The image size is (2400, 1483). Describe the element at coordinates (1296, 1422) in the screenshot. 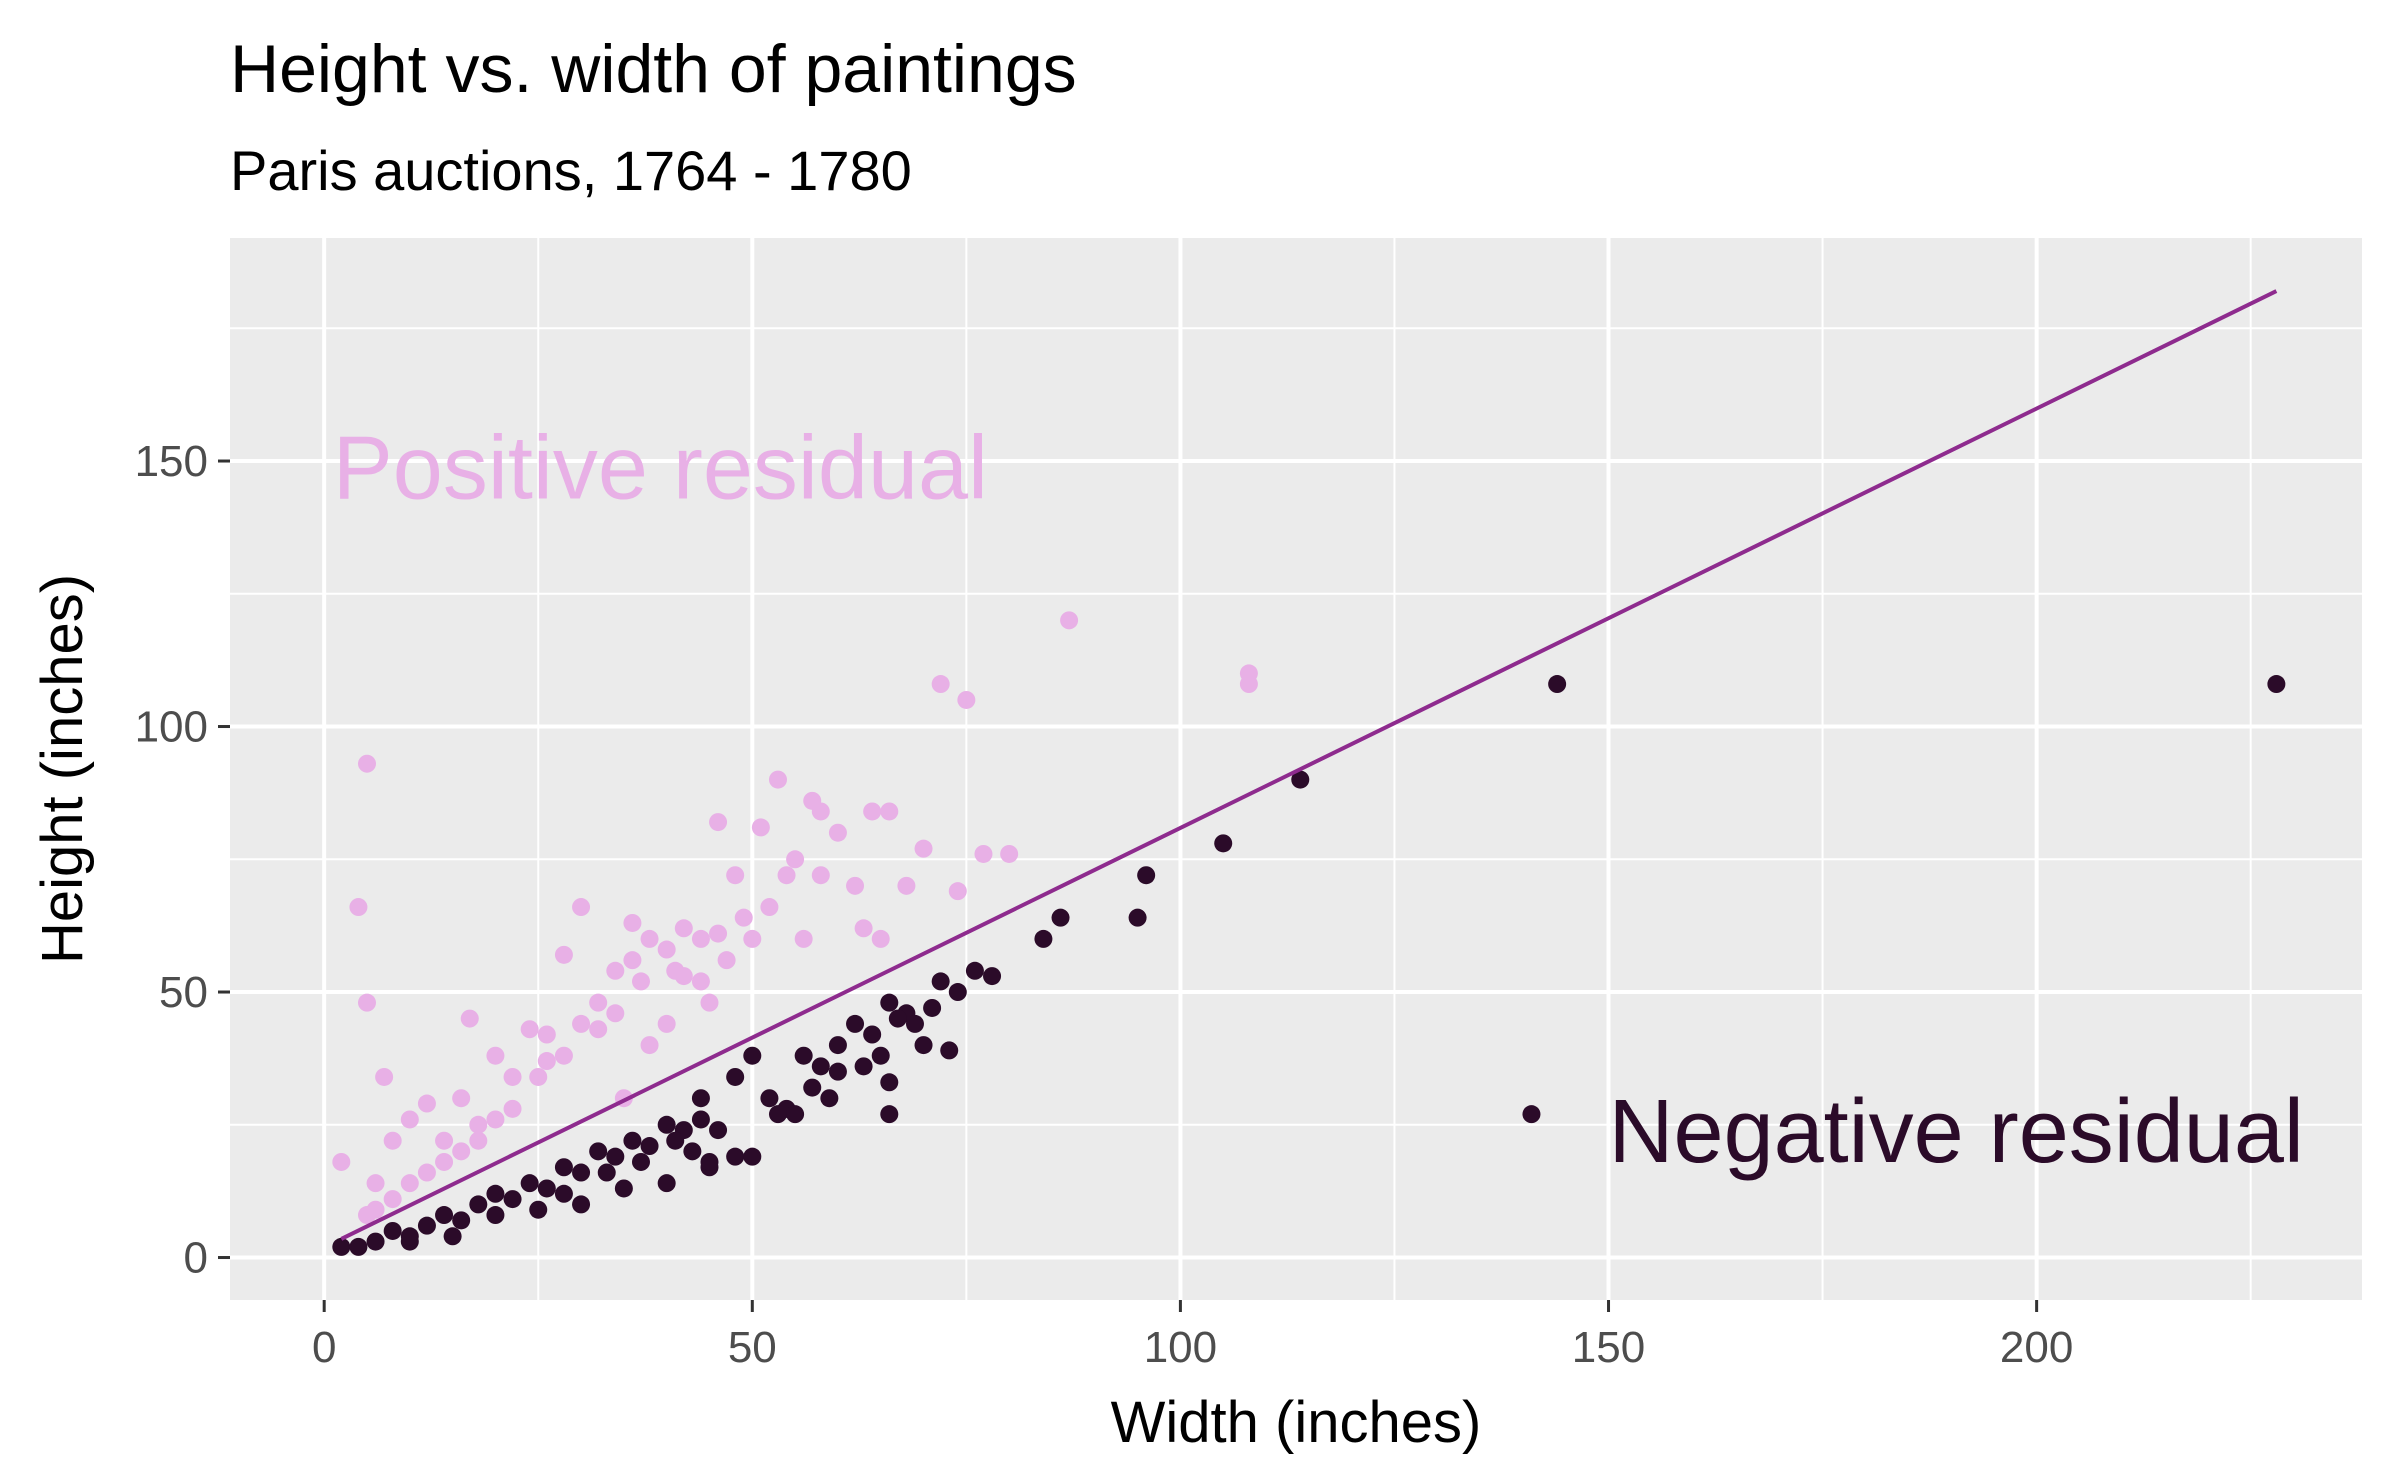

I see `x-axis-title: Width (inches)` at that location.